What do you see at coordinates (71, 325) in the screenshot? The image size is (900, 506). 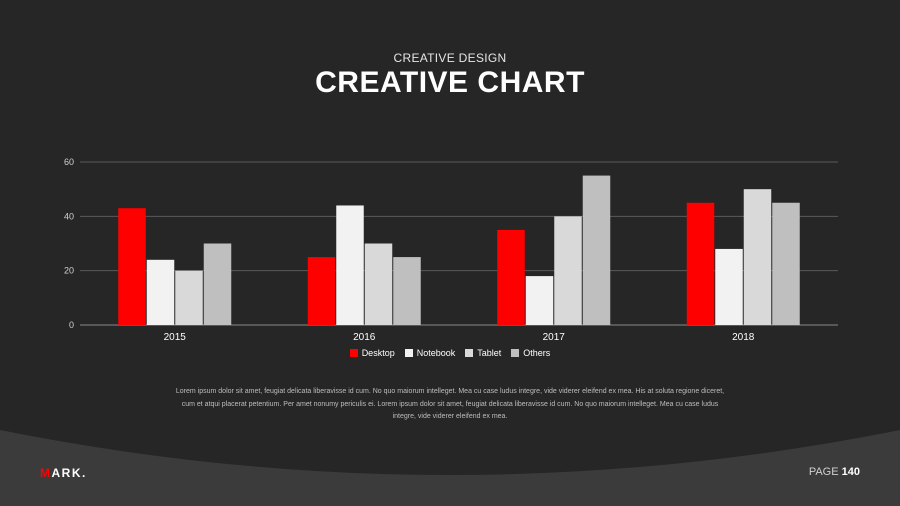 I see `y-tick-label: 0` at bounding box center [71, 325].